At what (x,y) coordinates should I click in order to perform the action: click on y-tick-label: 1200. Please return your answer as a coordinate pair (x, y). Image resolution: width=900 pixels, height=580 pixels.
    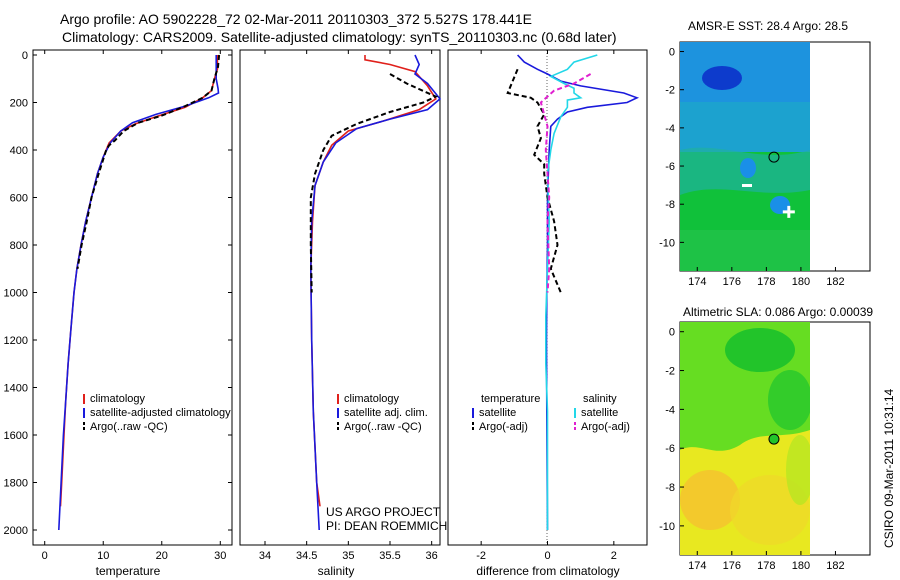
    Looking at the image, I should click on (16, 341).